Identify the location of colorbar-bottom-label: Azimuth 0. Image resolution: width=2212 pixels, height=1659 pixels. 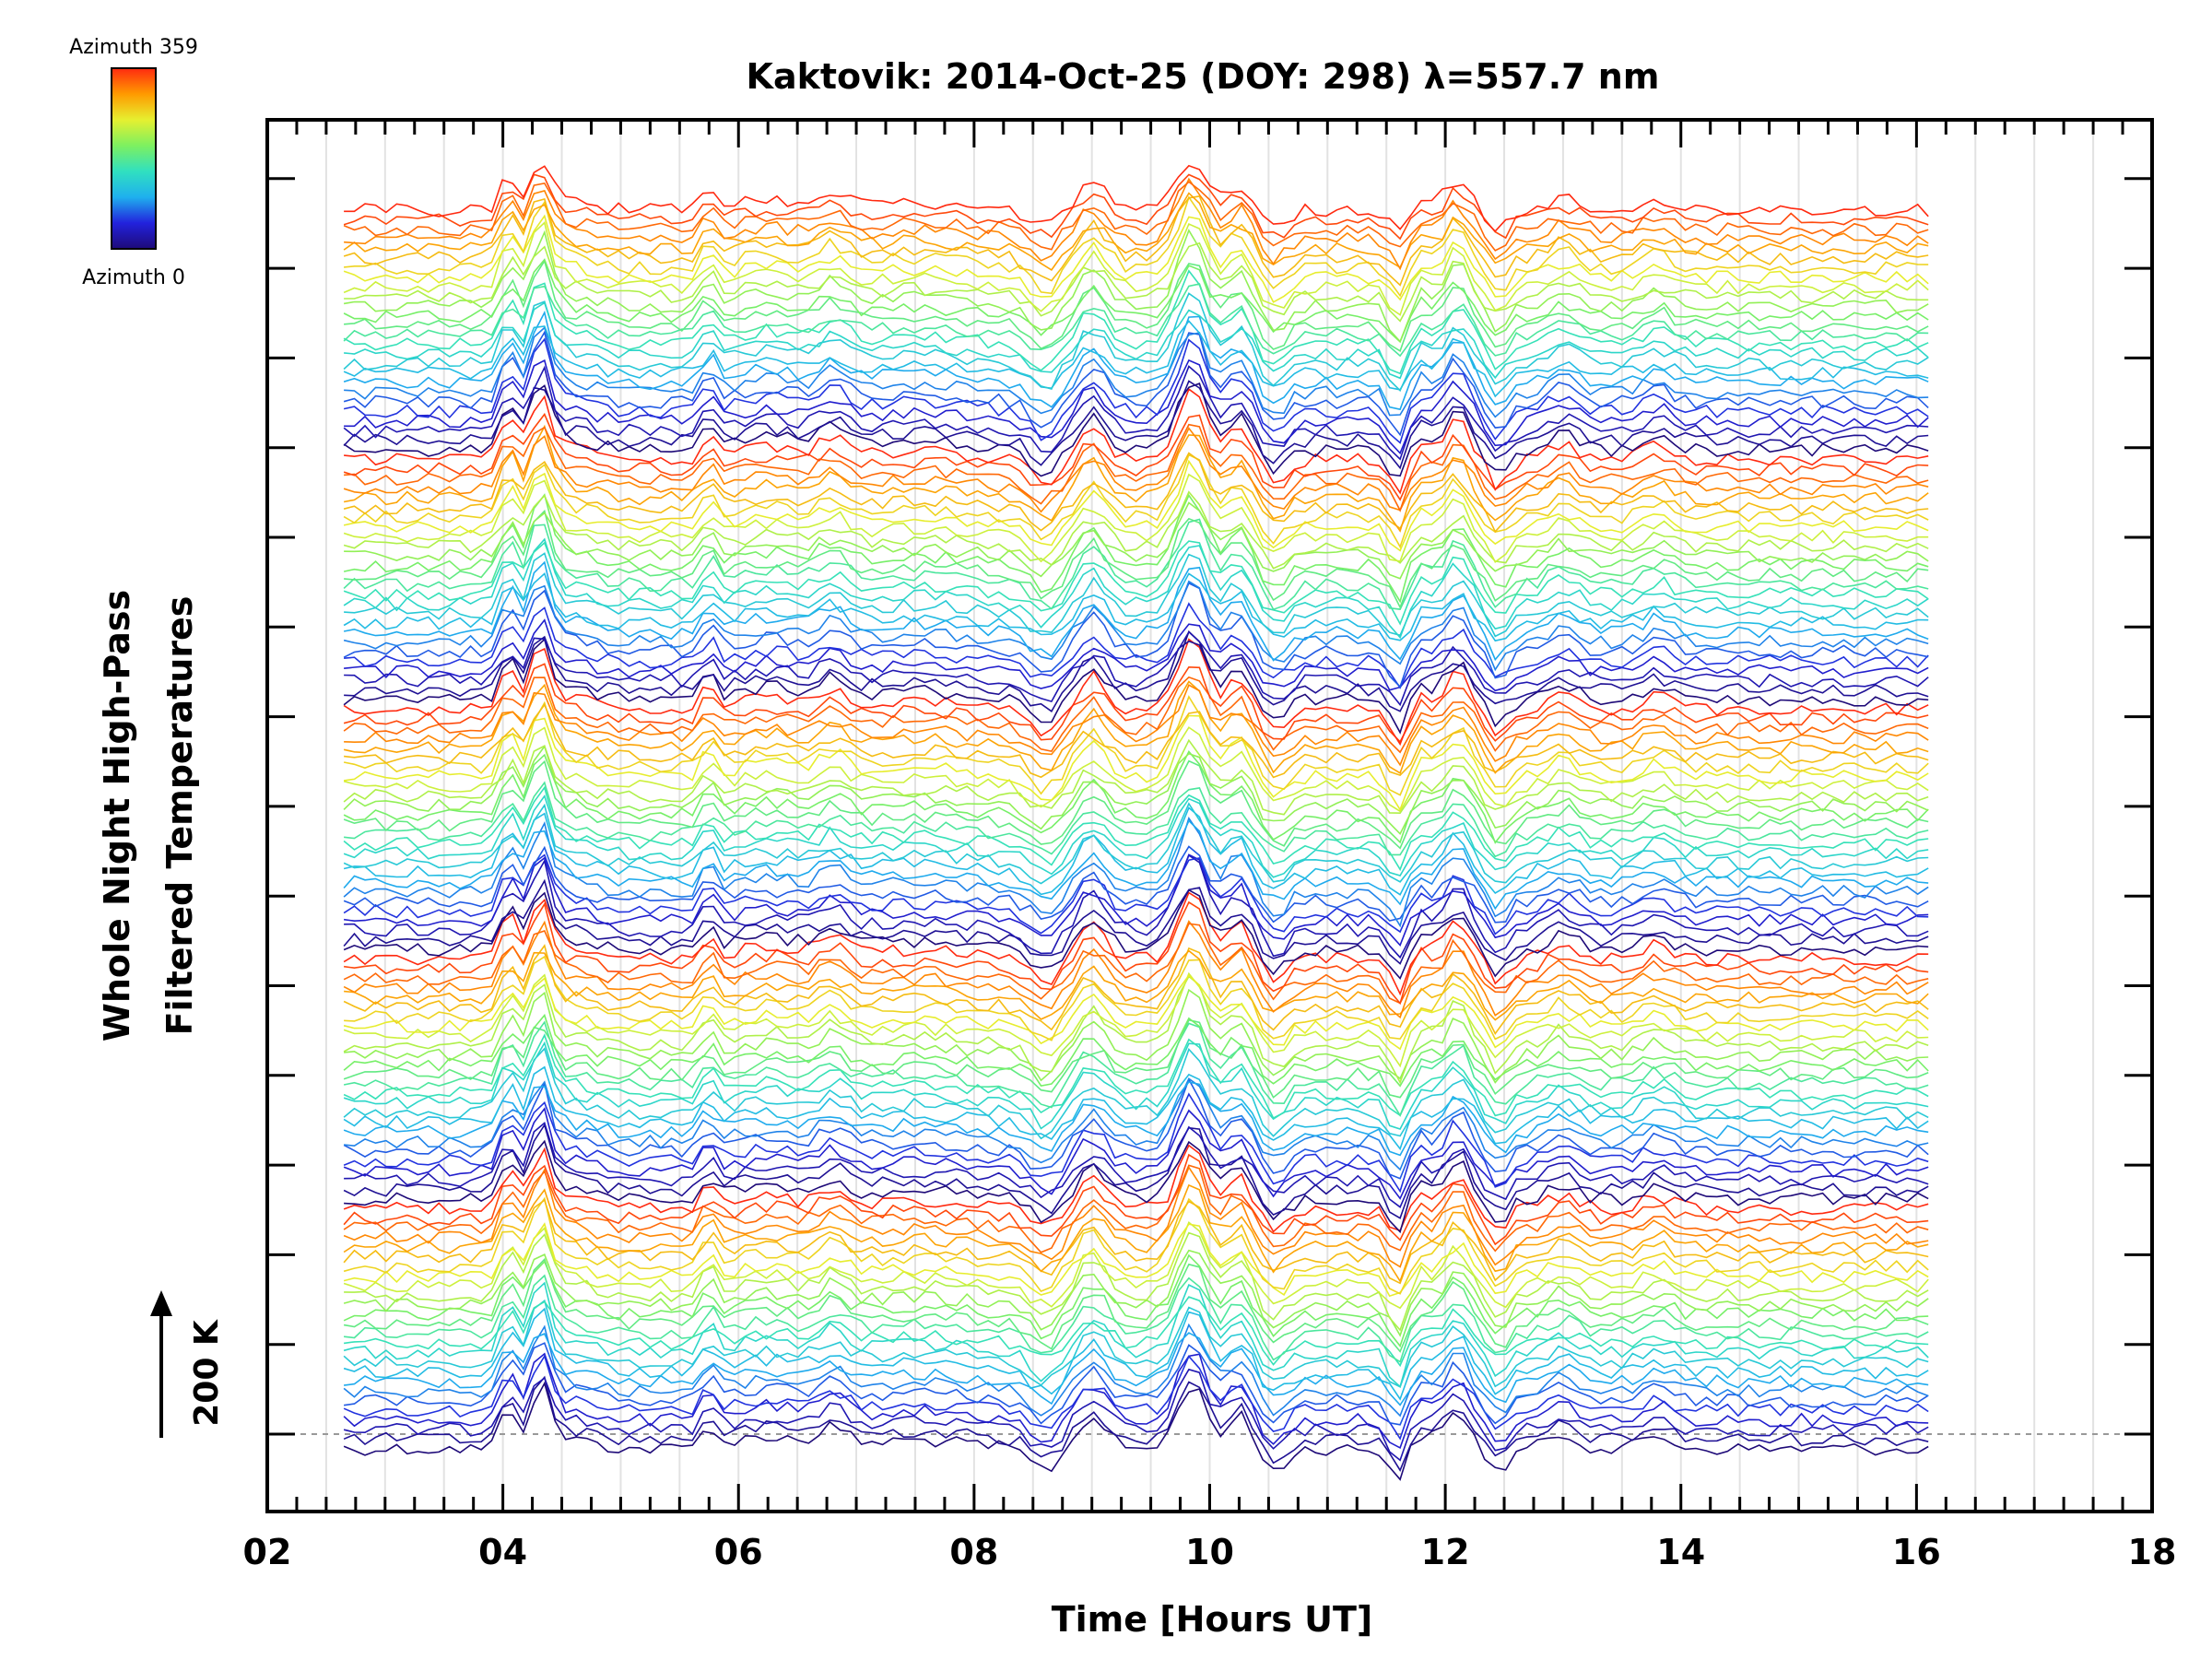
(133, 277).